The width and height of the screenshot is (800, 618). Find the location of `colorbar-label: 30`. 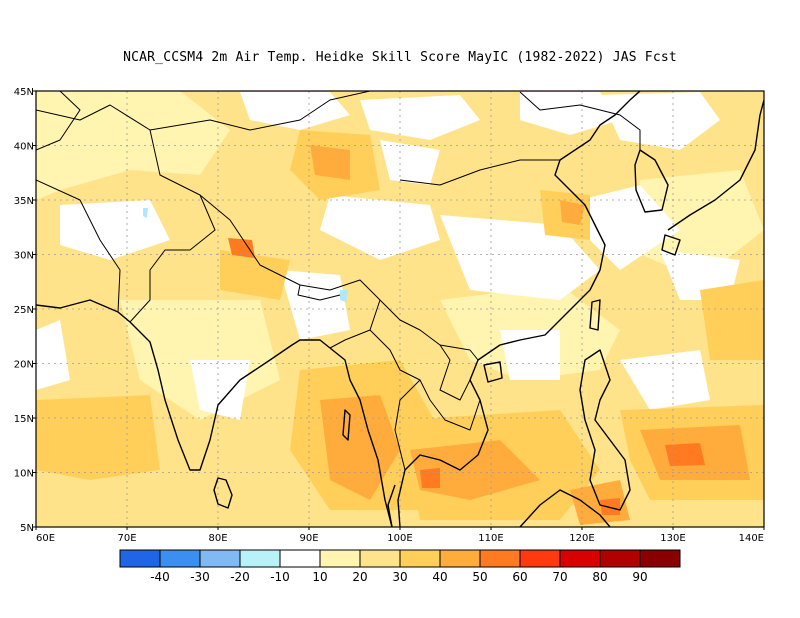

colorbar-label: 30 is located at coordinates (399, 577).